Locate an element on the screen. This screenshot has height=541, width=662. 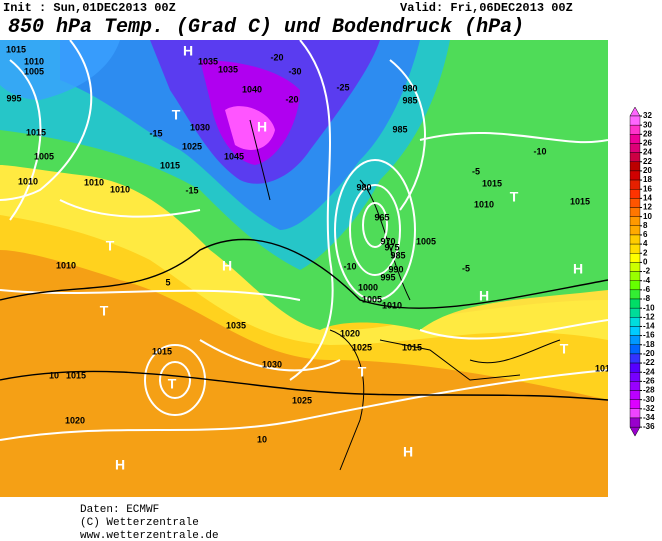
contour-label: 970 is located at coordinates (387, 241).